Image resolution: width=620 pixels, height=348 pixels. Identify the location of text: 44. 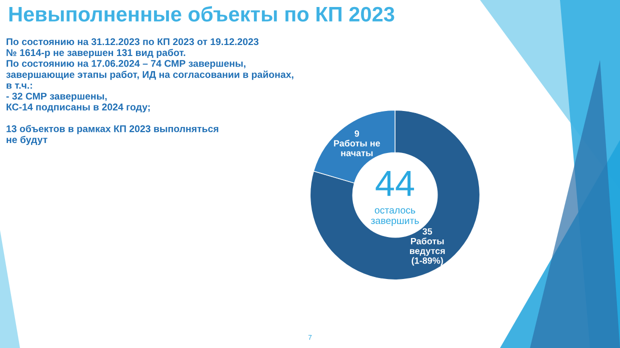
(395, 183).